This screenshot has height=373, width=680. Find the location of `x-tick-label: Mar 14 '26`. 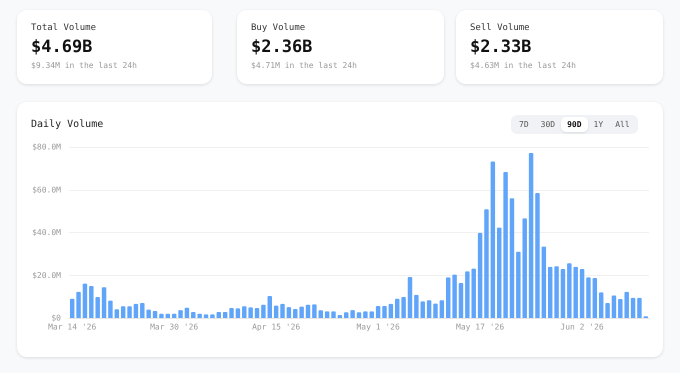

x-tick-label: Mar 14 '26 is located at coordinates (72, 327).